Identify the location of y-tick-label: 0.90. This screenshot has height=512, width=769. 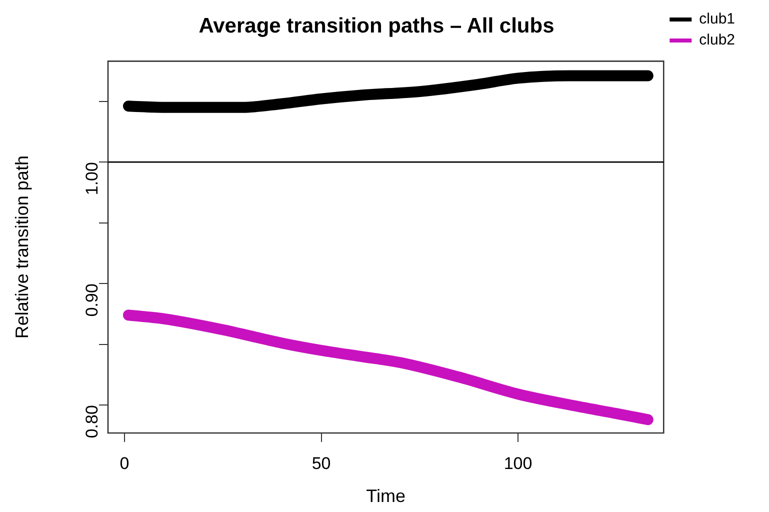
(92, 300).